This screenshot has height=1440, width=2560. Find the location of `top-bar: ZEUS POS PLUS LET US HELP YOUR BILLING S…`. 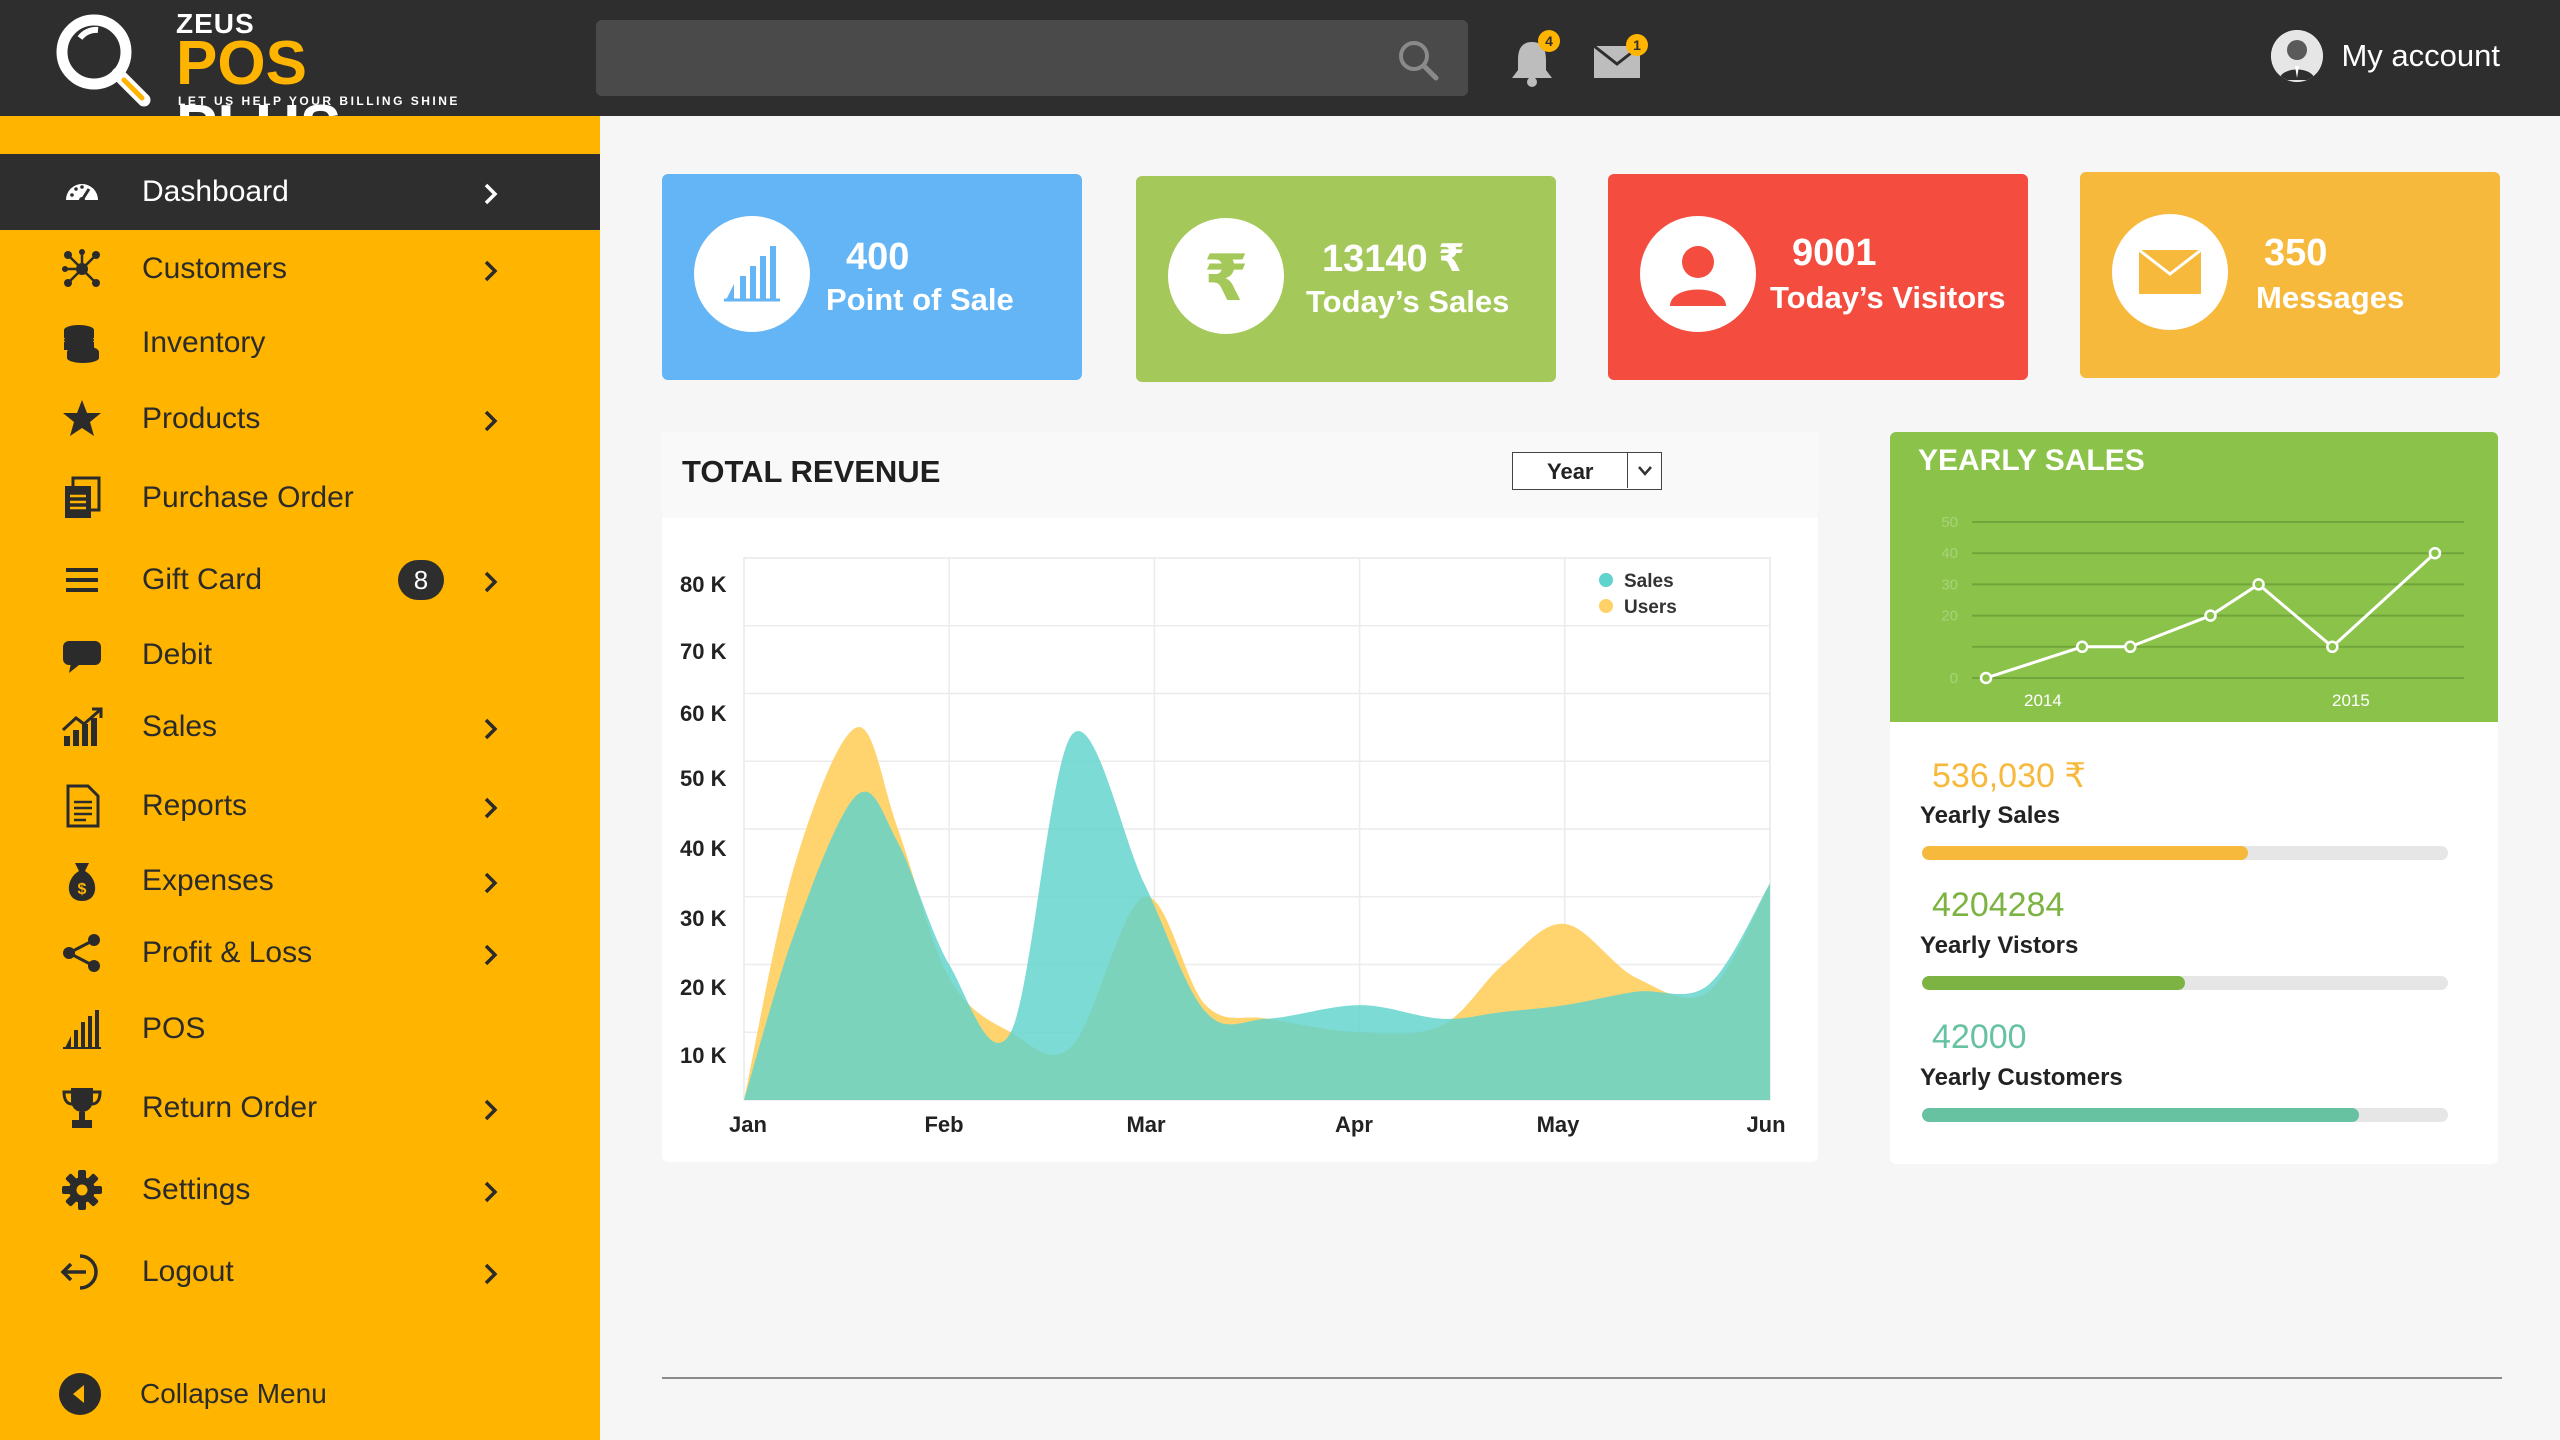

top-bar: ZEUS POS PLUS LET US HELP YOUR BILLING S… is located at coordinates (1280, 80).